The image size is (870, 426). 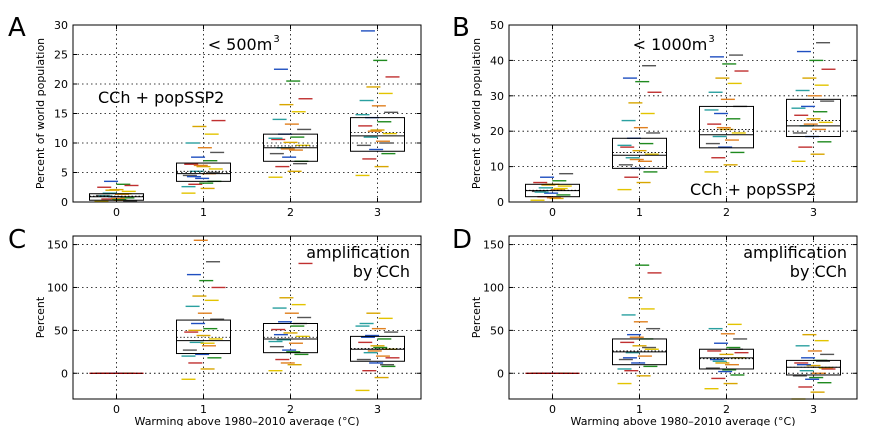 I want to click on y-tick-label: 40, so click(x=497, y=60).